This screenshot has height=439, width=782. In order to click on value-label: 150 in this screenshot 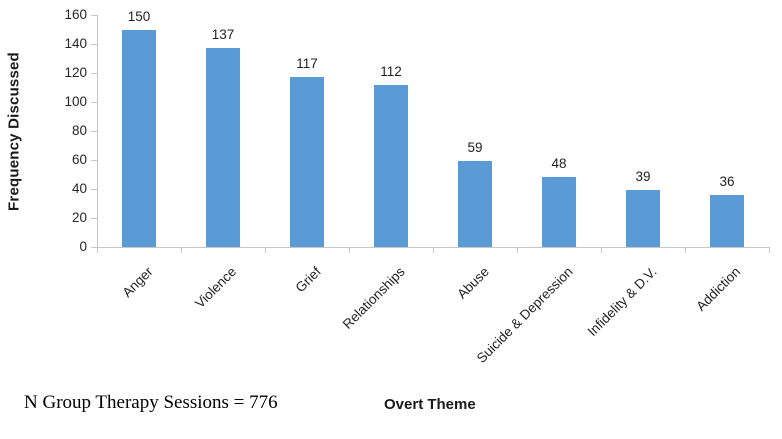, I will do `click(139, 16)`.